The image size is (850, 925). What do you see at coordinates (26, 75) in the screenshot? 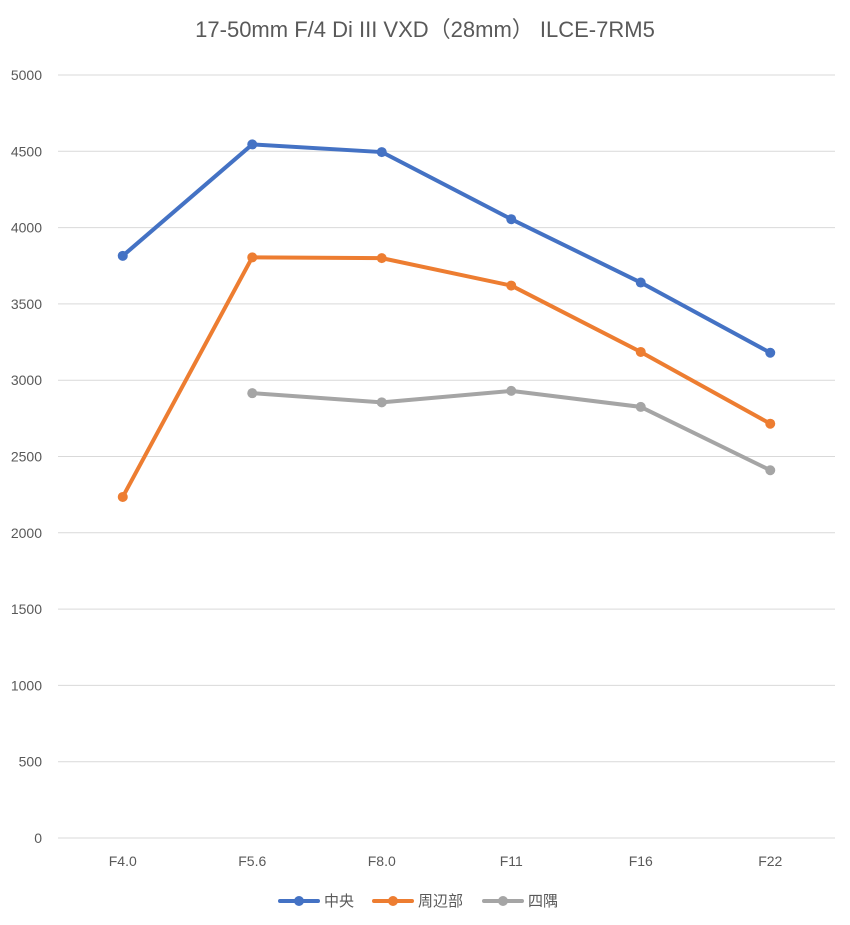
I see `y-tick-label: 5000` at bounding box center [26, 75].